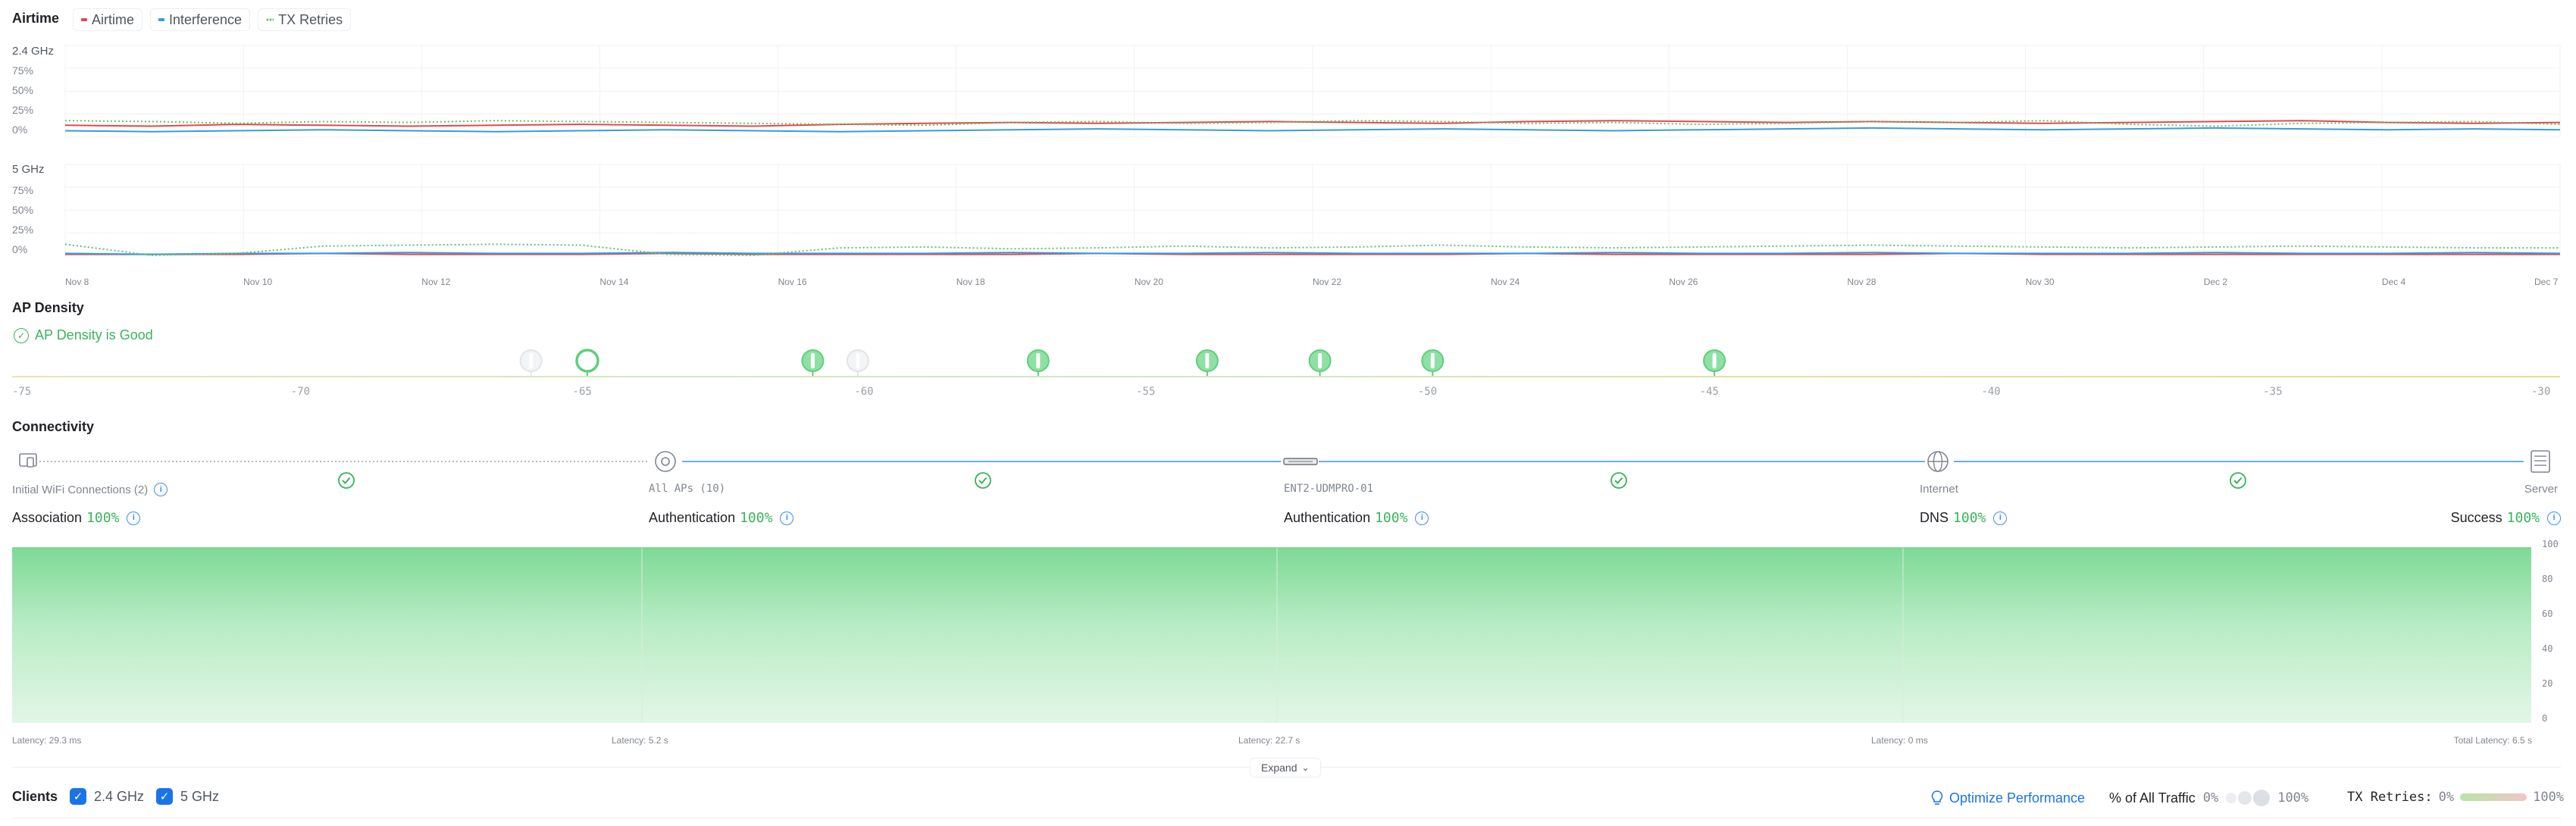 This screenshot has width=2576, height=826. I want to click on legend-interference-label: Interference, so click(206, 19).